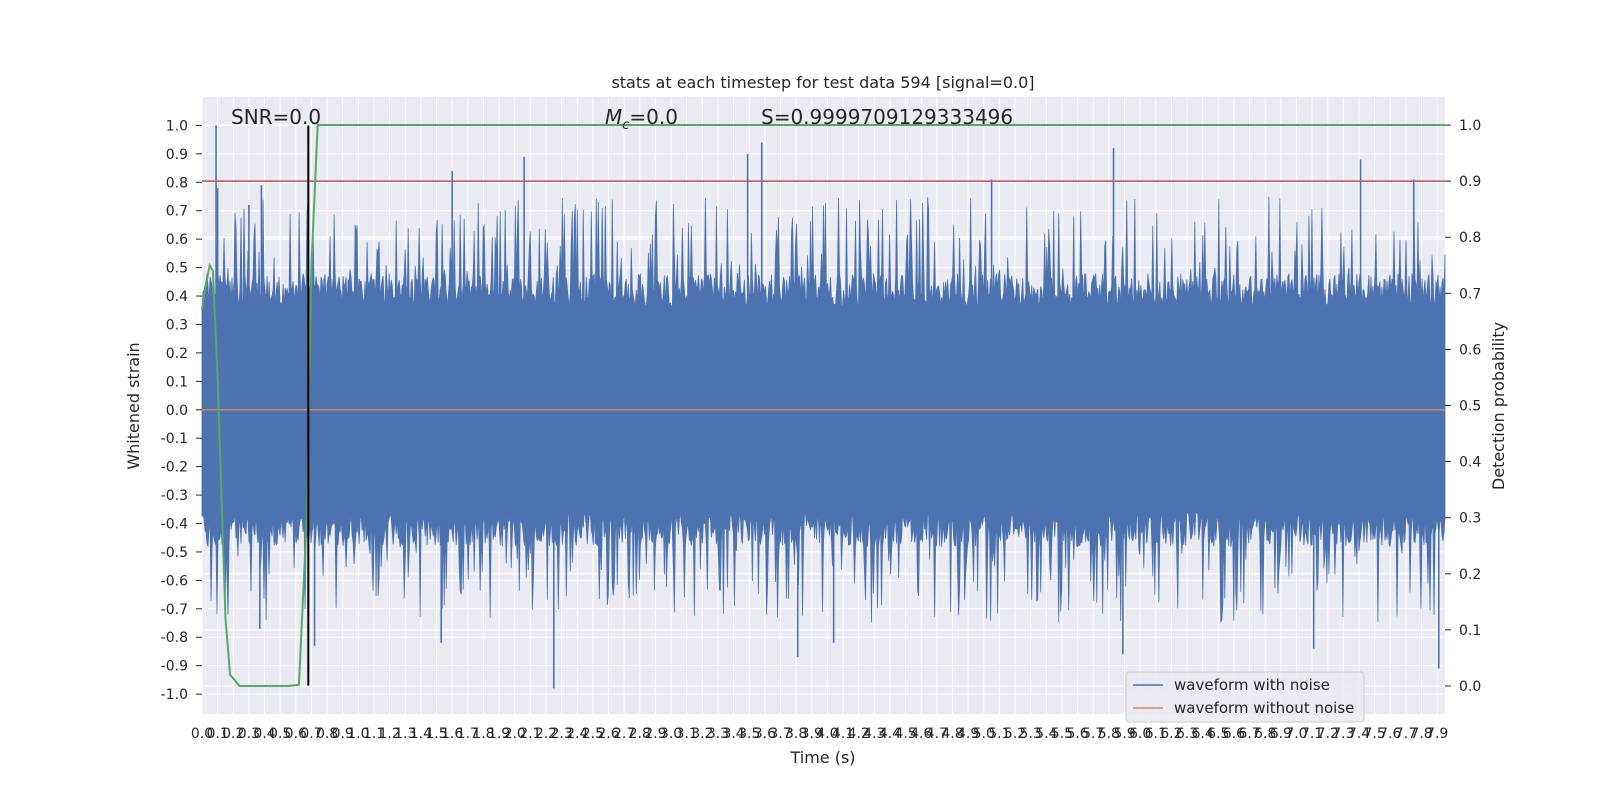 Image resolution: width=1600 pixels, height=804 pixels. Describe the element at coordinates (640, 734) in the screenshot. I see `x-tick-label: 2.8` at that location.